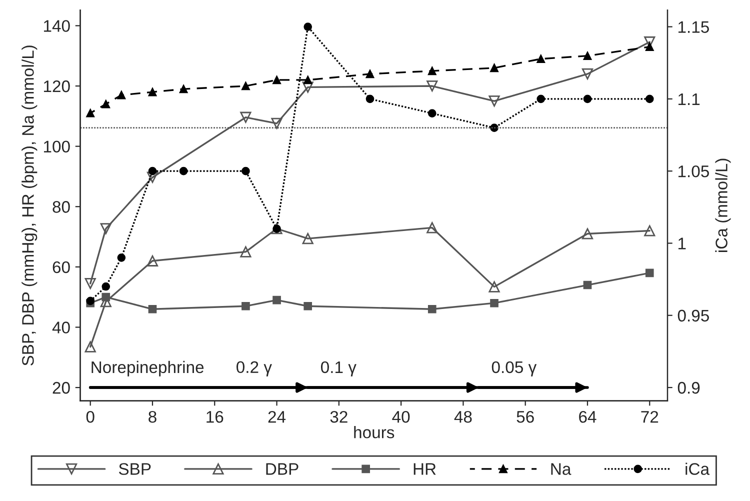 The image size is (750, 501). Describe the element at coordinates (723, 205) in the screenshot. I see `y2-axis-title: iCa (mmol/L)` at that location.